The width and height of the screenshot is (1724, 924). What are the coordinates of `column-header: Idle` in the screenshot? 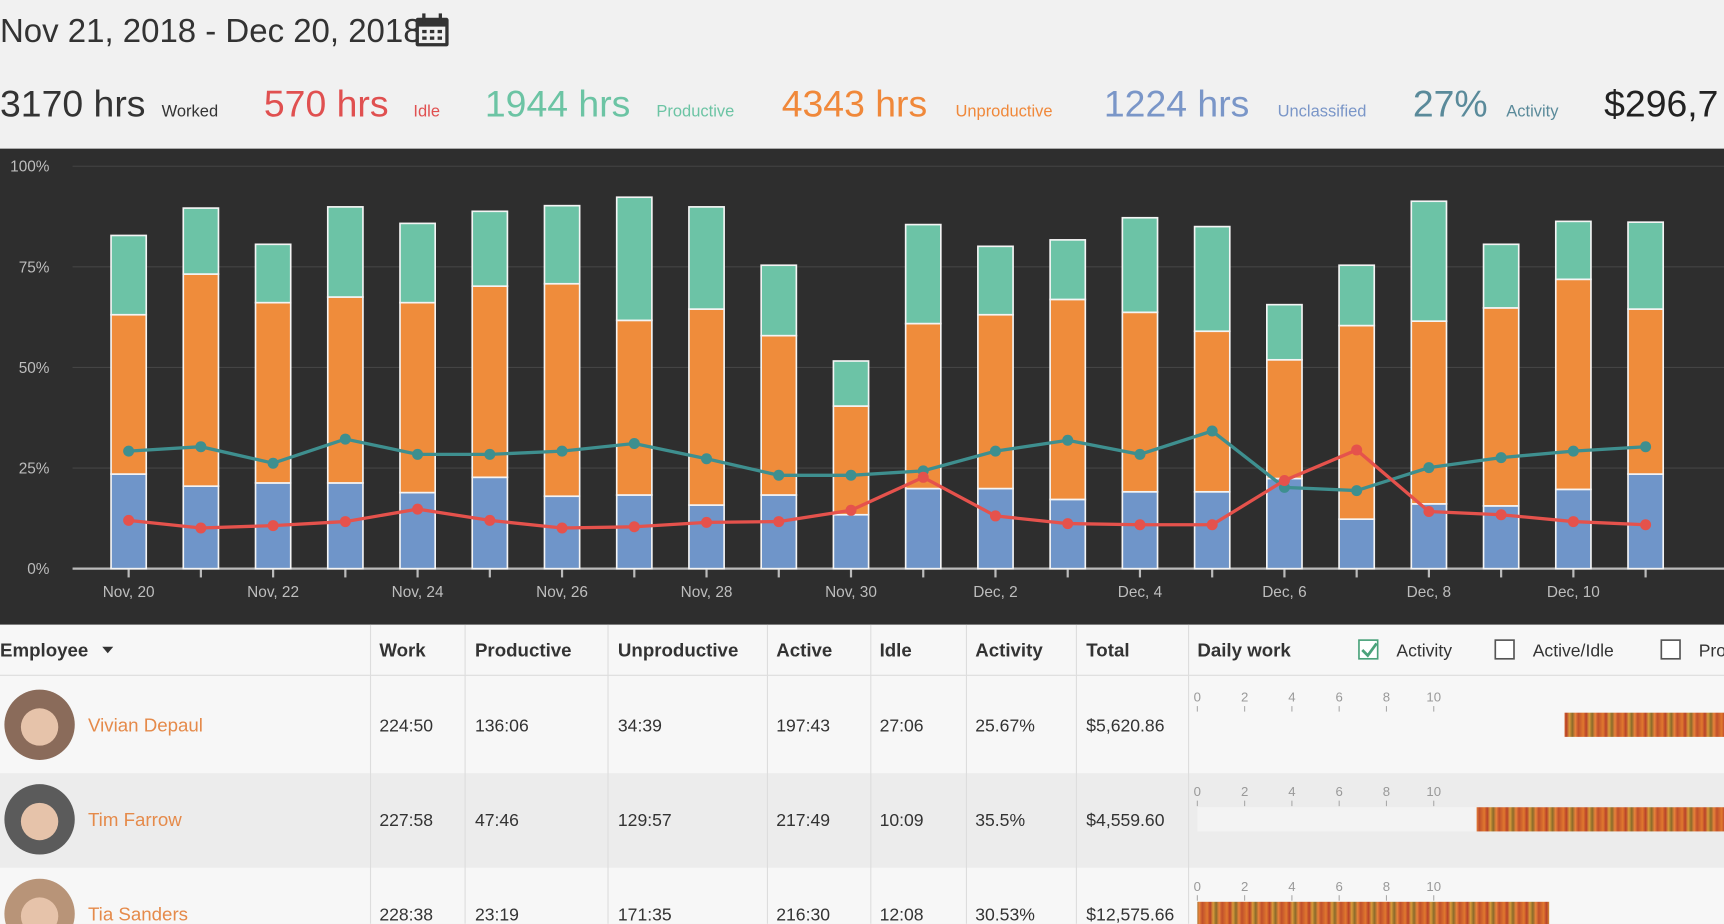 It's located at (896, 650).